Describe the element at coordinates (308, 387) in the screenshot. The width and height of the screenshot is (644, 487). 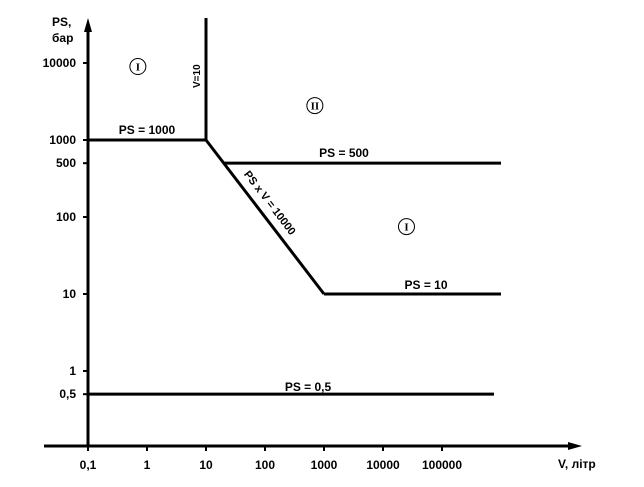
I see `boundary-label-ps-0-5: PS = 0,5` at that location.